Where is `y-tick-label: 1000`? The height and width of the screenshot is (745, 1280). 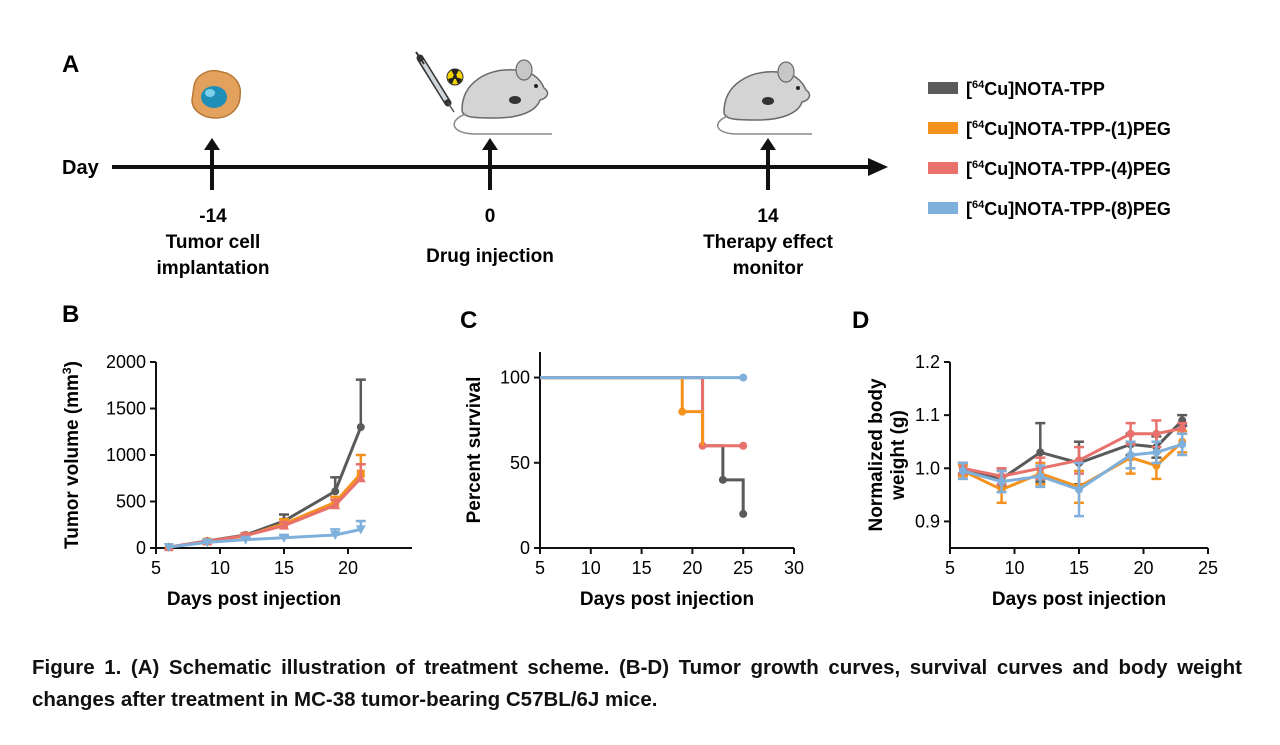 y-tick-label: 1000 is located at coordinates (126, 455).